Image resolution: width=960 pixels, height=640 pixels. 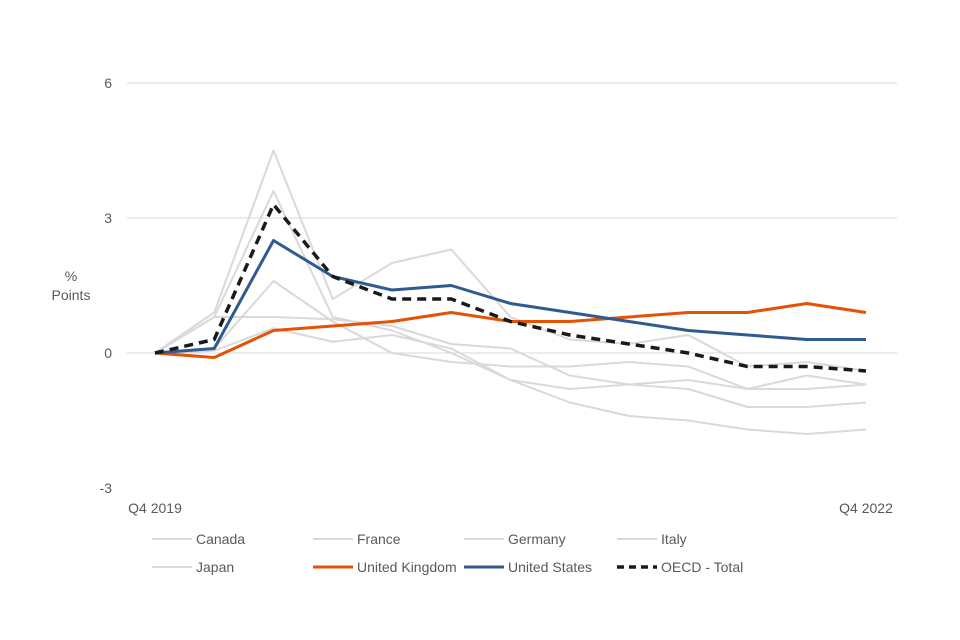 I want to click on legend-label: France, so click(x=379, y=539).